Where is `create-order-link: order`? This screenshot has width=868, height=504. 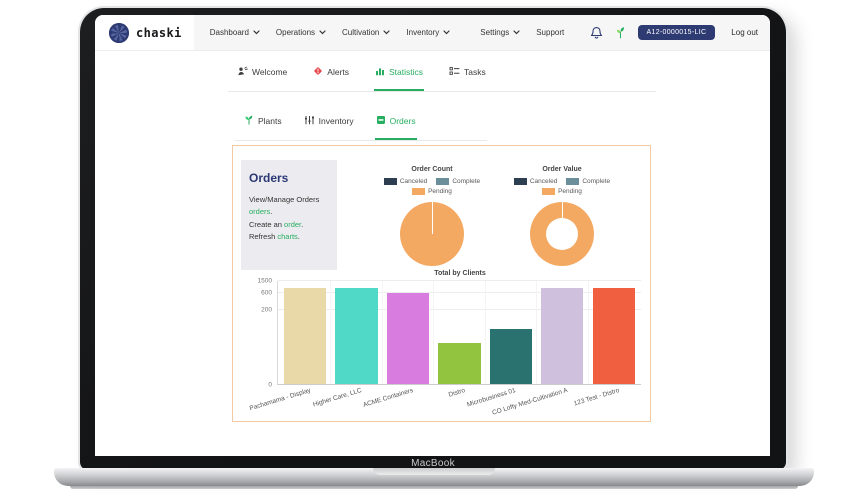 create-order-link: order is located at coordinates (293, 224).